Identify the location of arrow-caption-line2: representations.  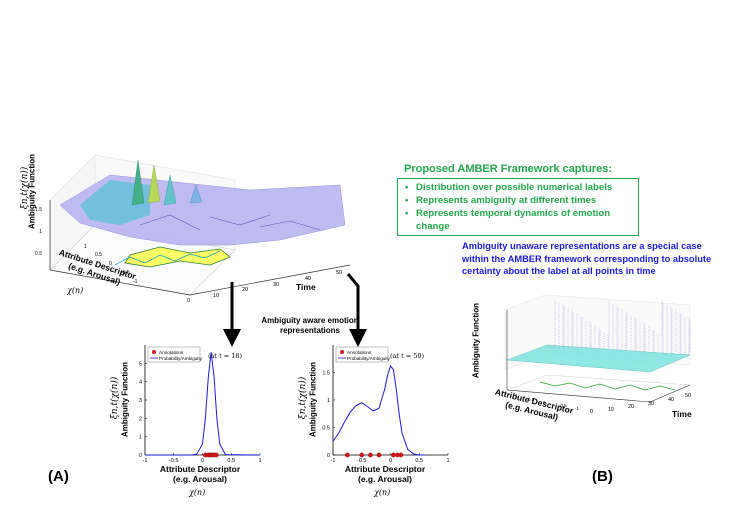
(310, 330).